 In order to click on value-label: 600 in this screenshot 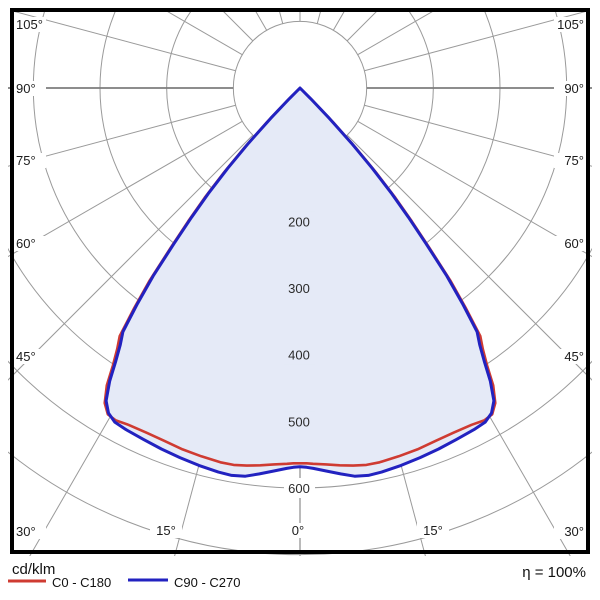, I will do `click(299, 488)`.